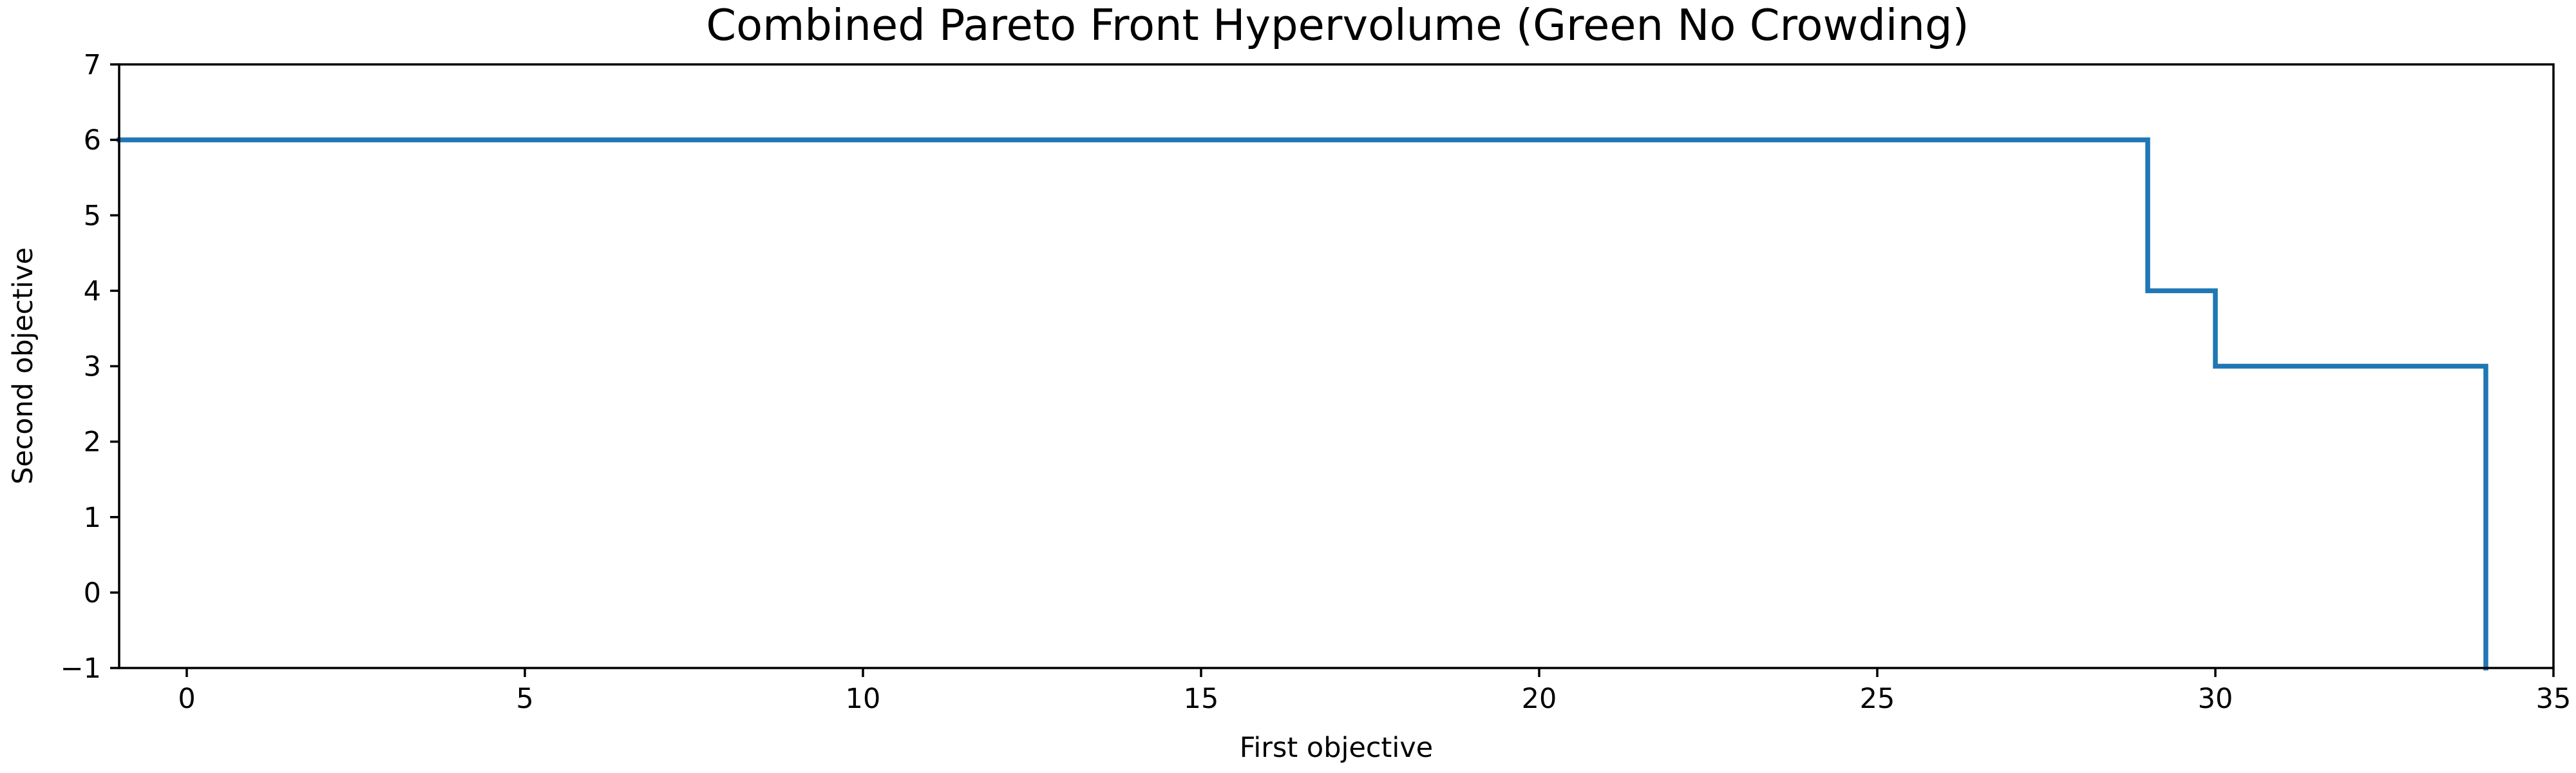  What do you see at coordinates (92, 216) in the screenshot?
I see `y-tick-label: 5` at bounding box center [92, 216].